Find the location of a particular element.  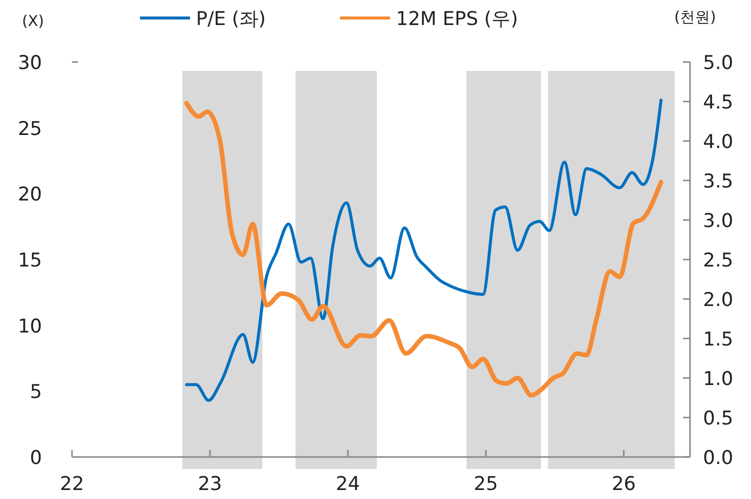

y2-axis-title: (천원) is located at coordinates (695, 17).